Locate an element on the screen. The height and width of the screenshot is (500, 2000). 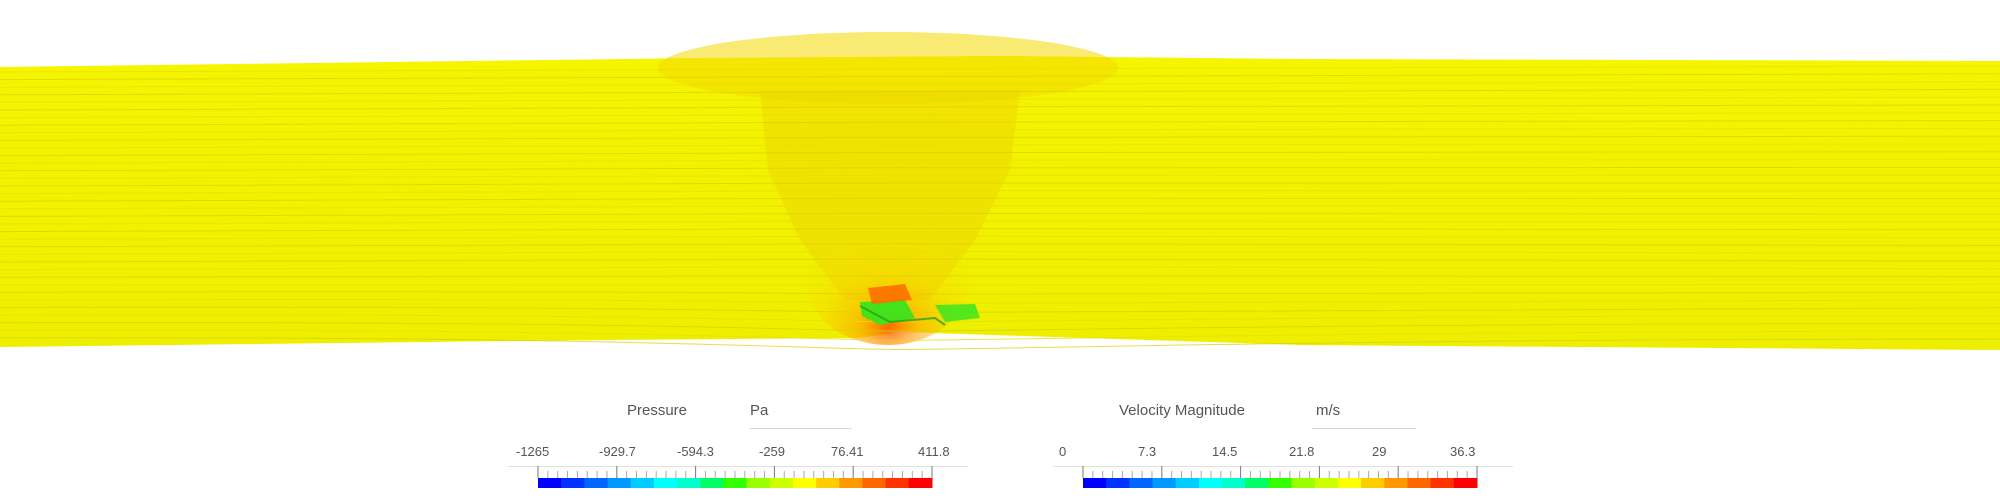
legend-unit: m/s is located at coordinates (1328, 410).